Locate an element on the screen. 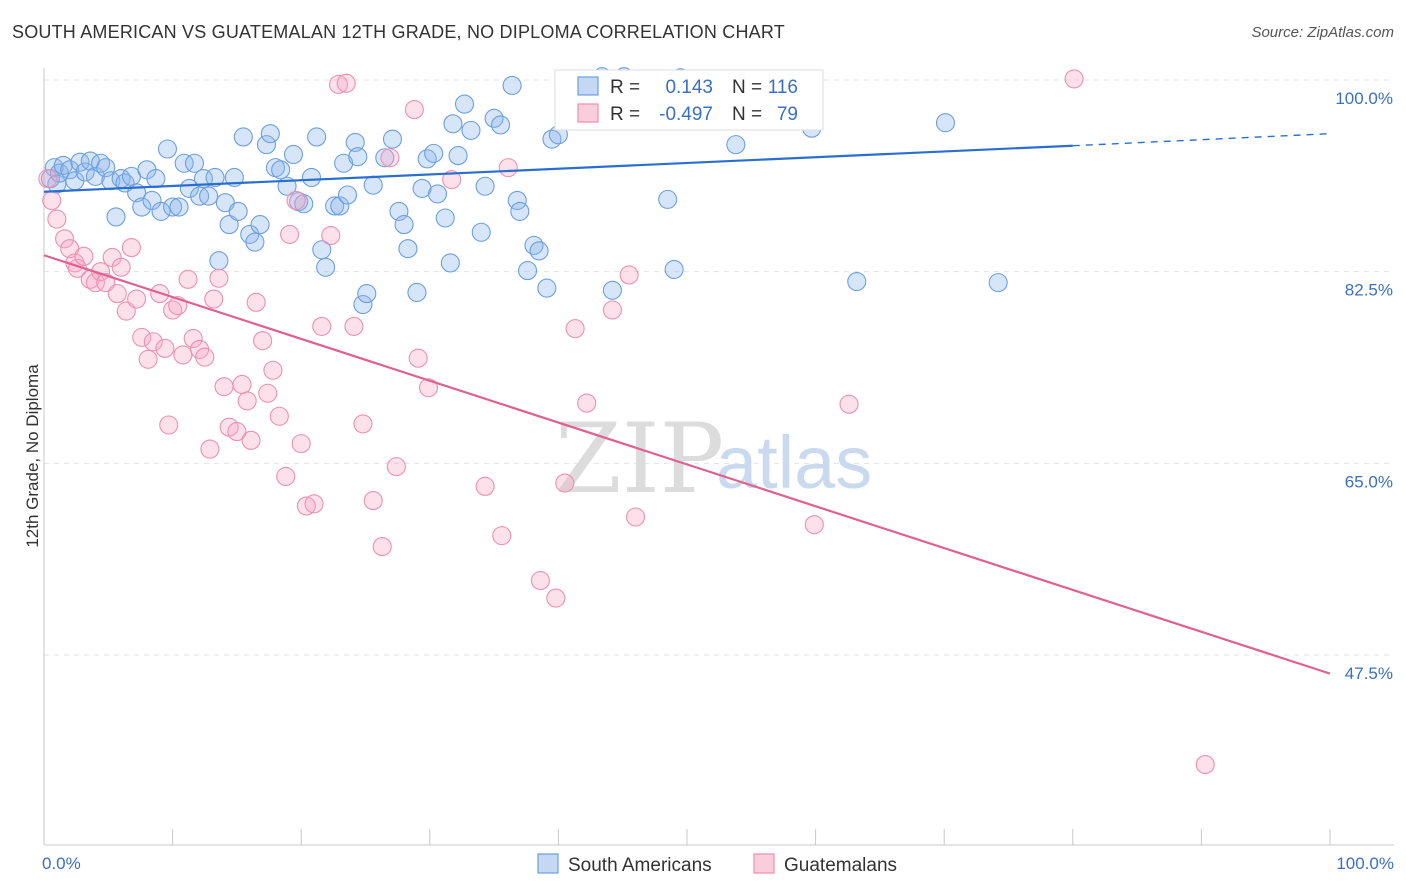 The height and width of the screenshot is (892, 1406). y-tick-label: 100.0% is located at coordinates (1364, 98).